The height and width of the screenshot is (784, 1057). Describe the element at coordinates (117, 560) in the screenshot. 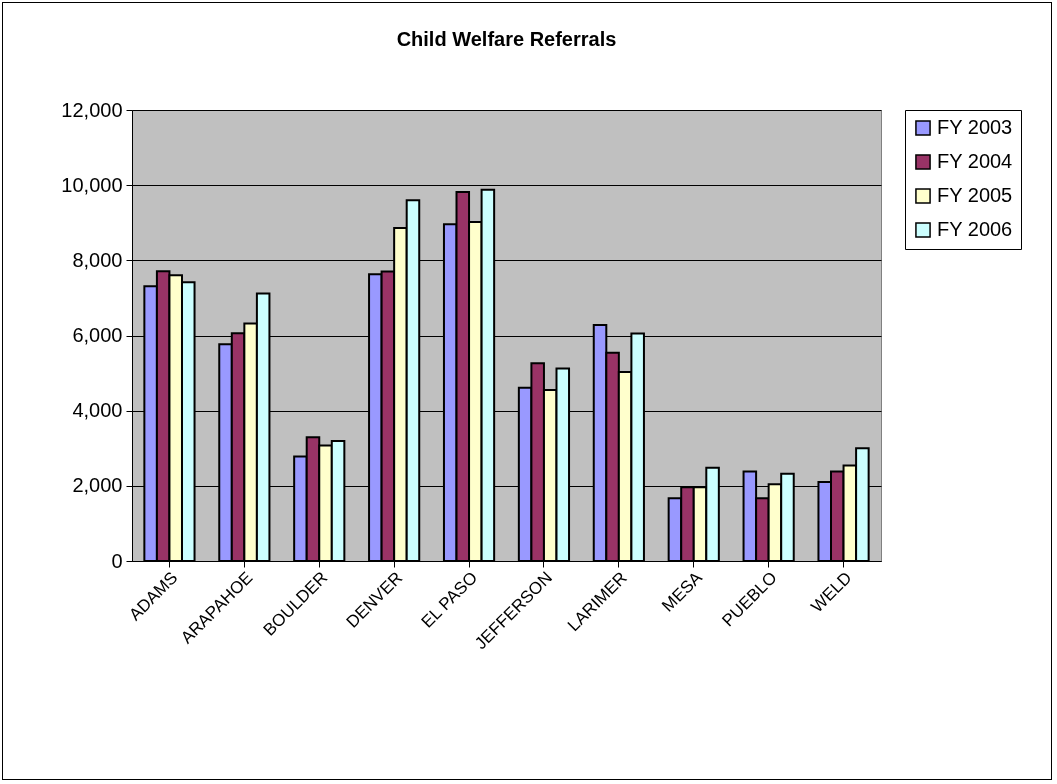

I see `y-tick-label: 0` at that location.